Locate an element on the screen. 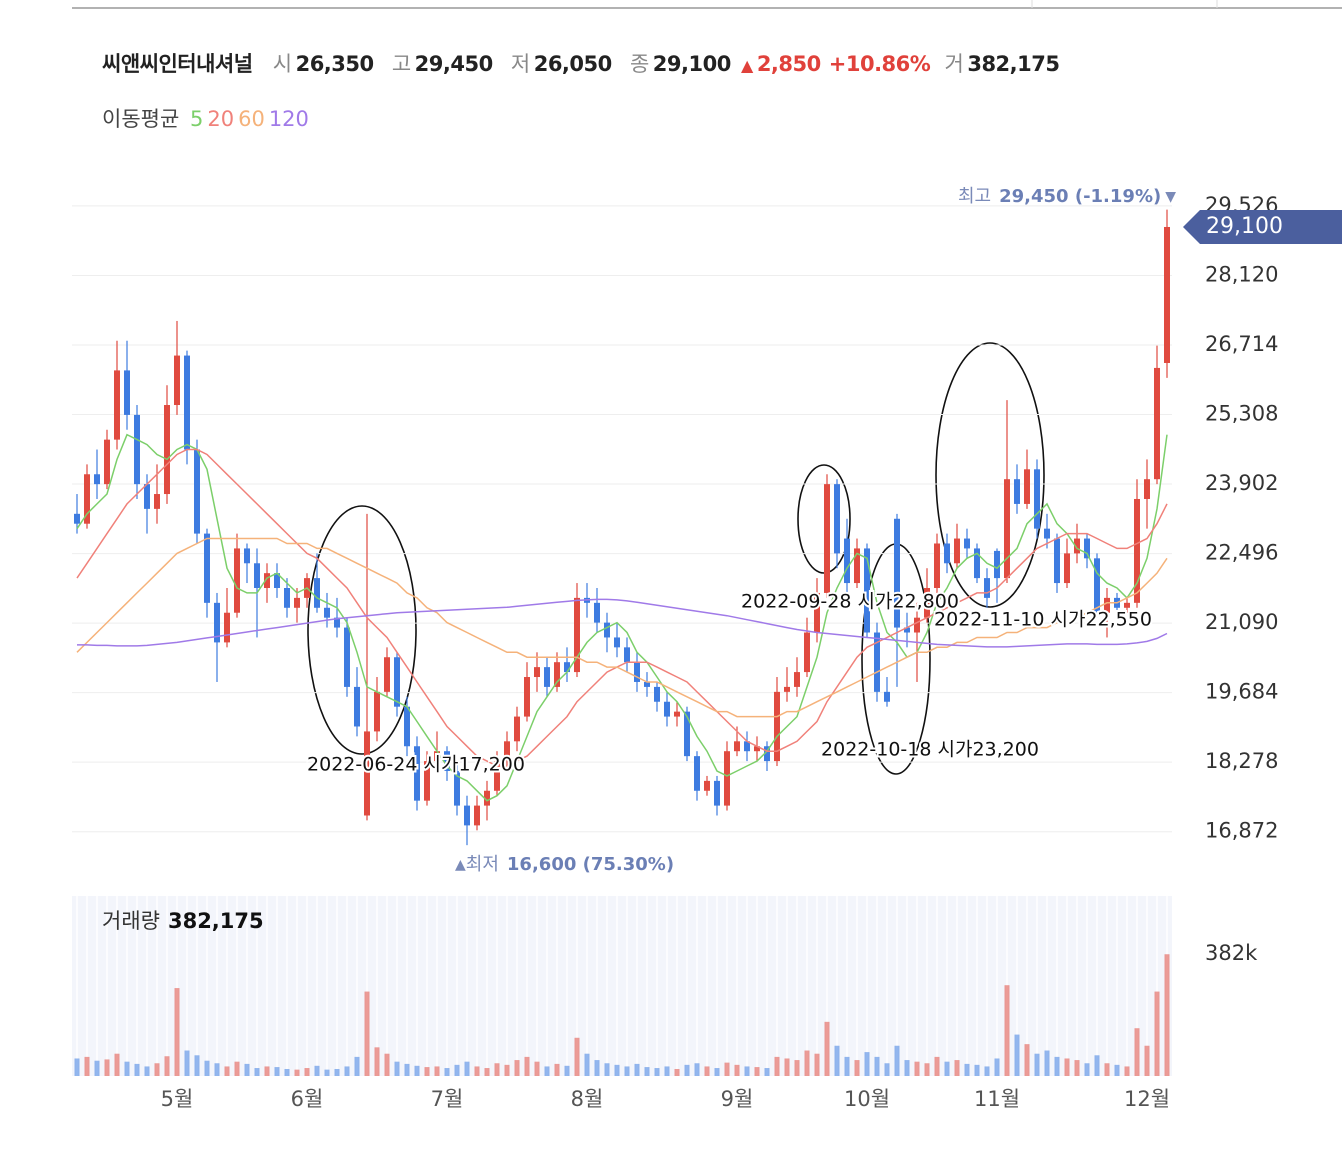  stock-name: 씨앤씨인터내셔널 is located at coordinates (177, 64).